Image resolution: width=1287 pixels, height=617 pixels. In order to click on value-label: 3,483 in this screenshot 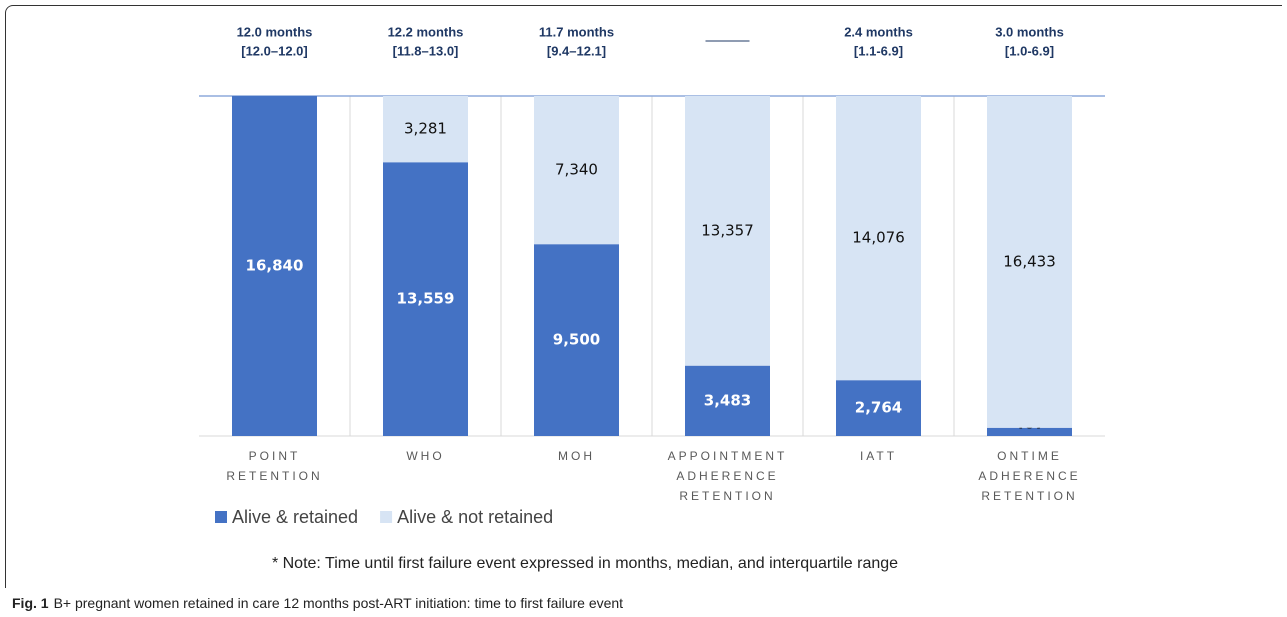, I will do `click(727, 400)`.